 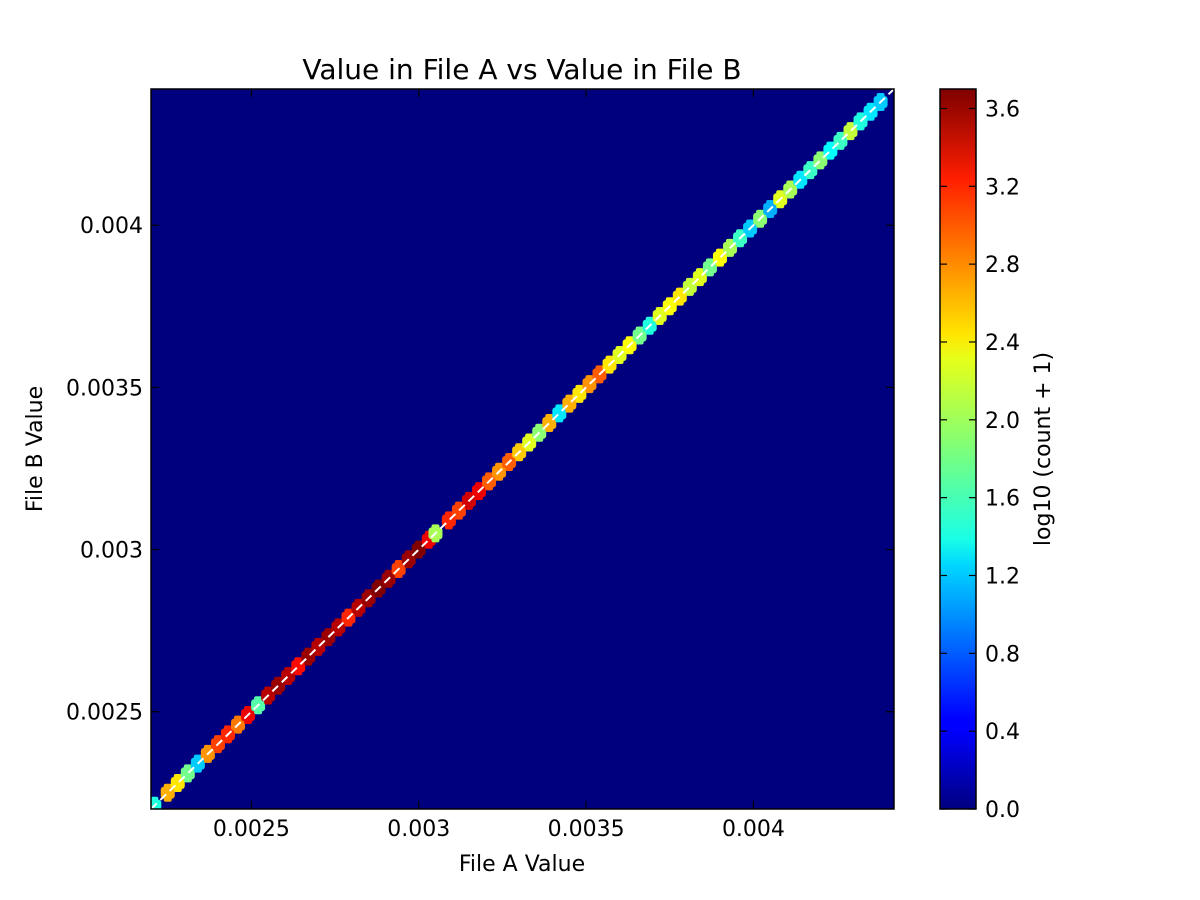 I want to click on colorbar-tick-label: 3.2, so click(x=1002, y=187).